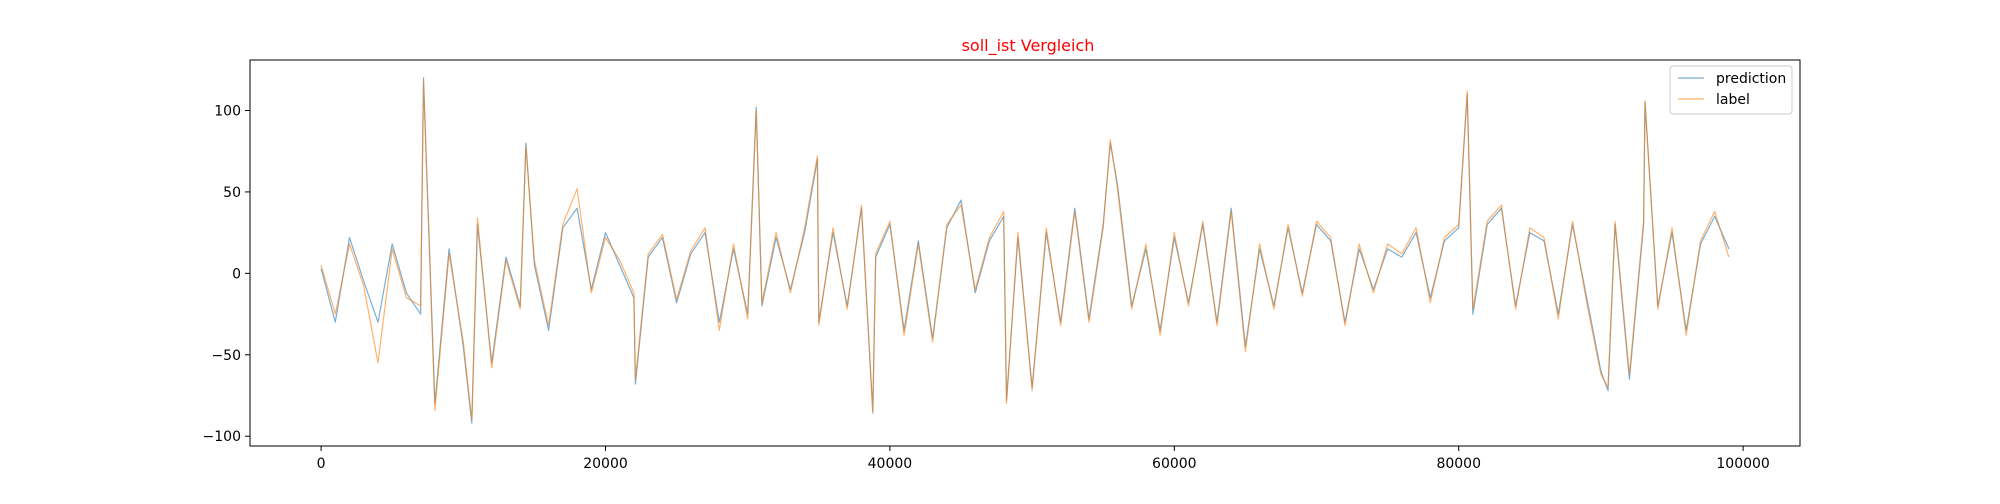 This screenshot has width=2000, height=504. I want to click on x-tick-label: 60000, so click(1174, 464).